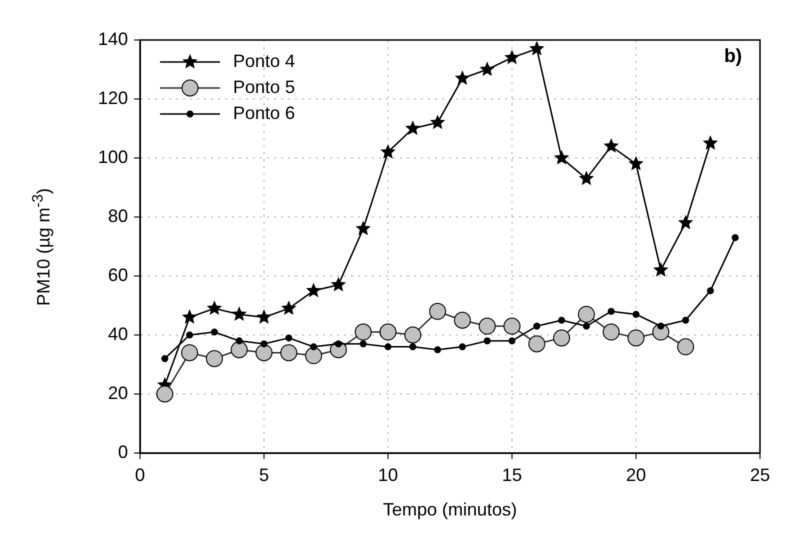 The height and width of the screenshot is (554, 785). Describe the element at coordinates (264, 113) in the screenshot. I see `legend-label: Ponto 6` at that location.